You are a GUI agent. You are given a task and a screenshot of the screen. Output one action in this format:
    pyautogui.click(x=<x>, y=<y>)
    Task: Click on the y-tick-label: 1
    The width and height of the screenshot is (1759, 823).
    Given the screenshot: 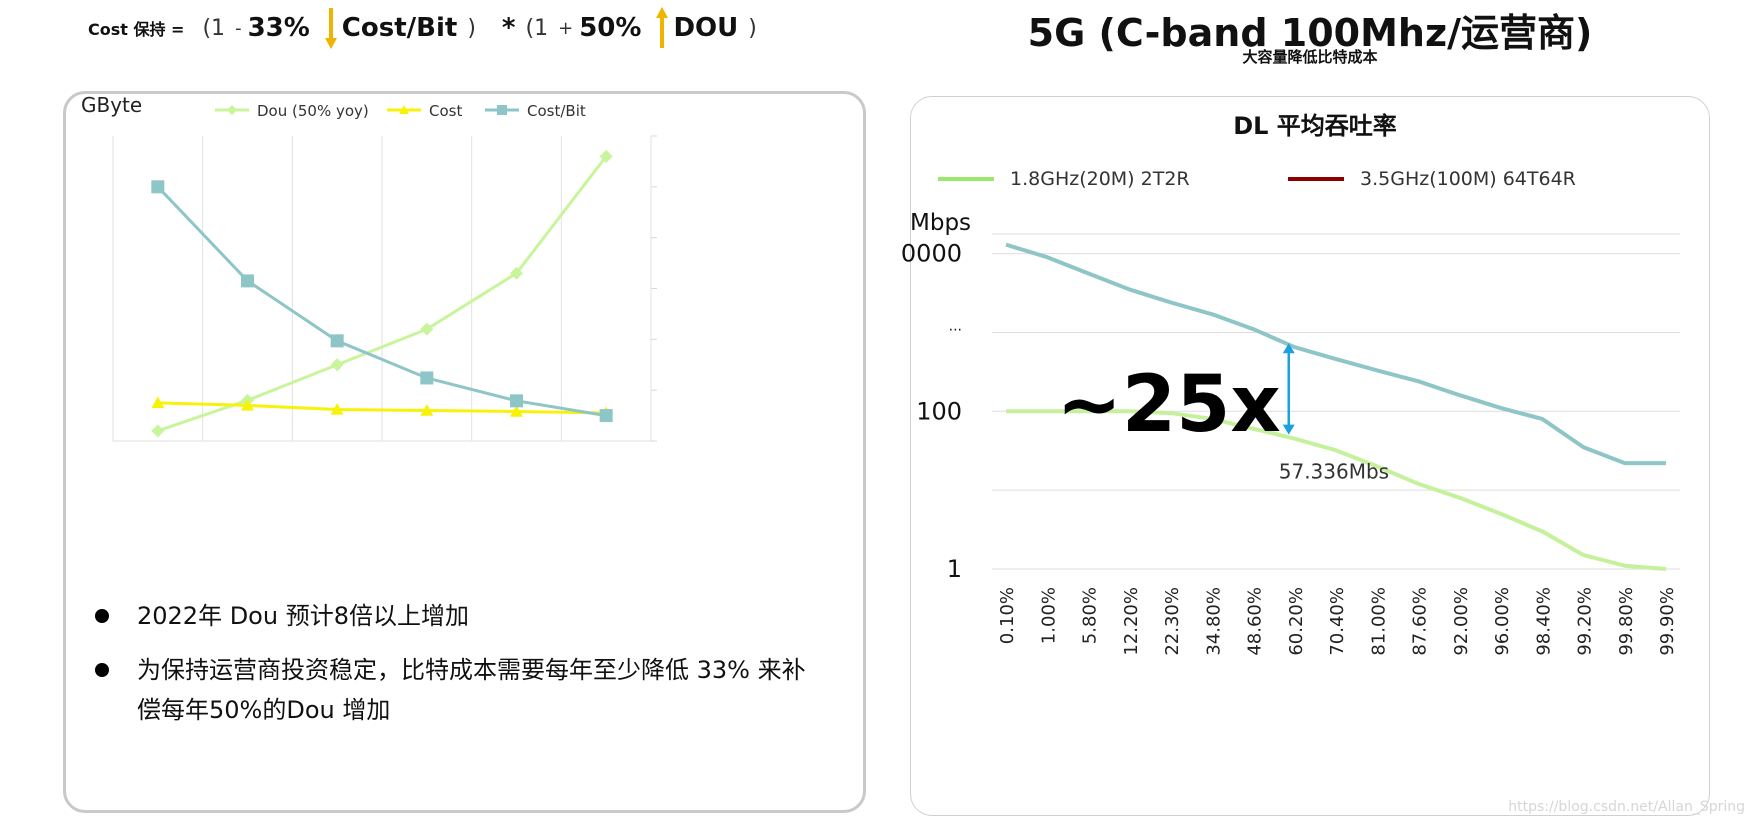 What is the action you would take?
    pyautogui.click(x=954, y=569)
    